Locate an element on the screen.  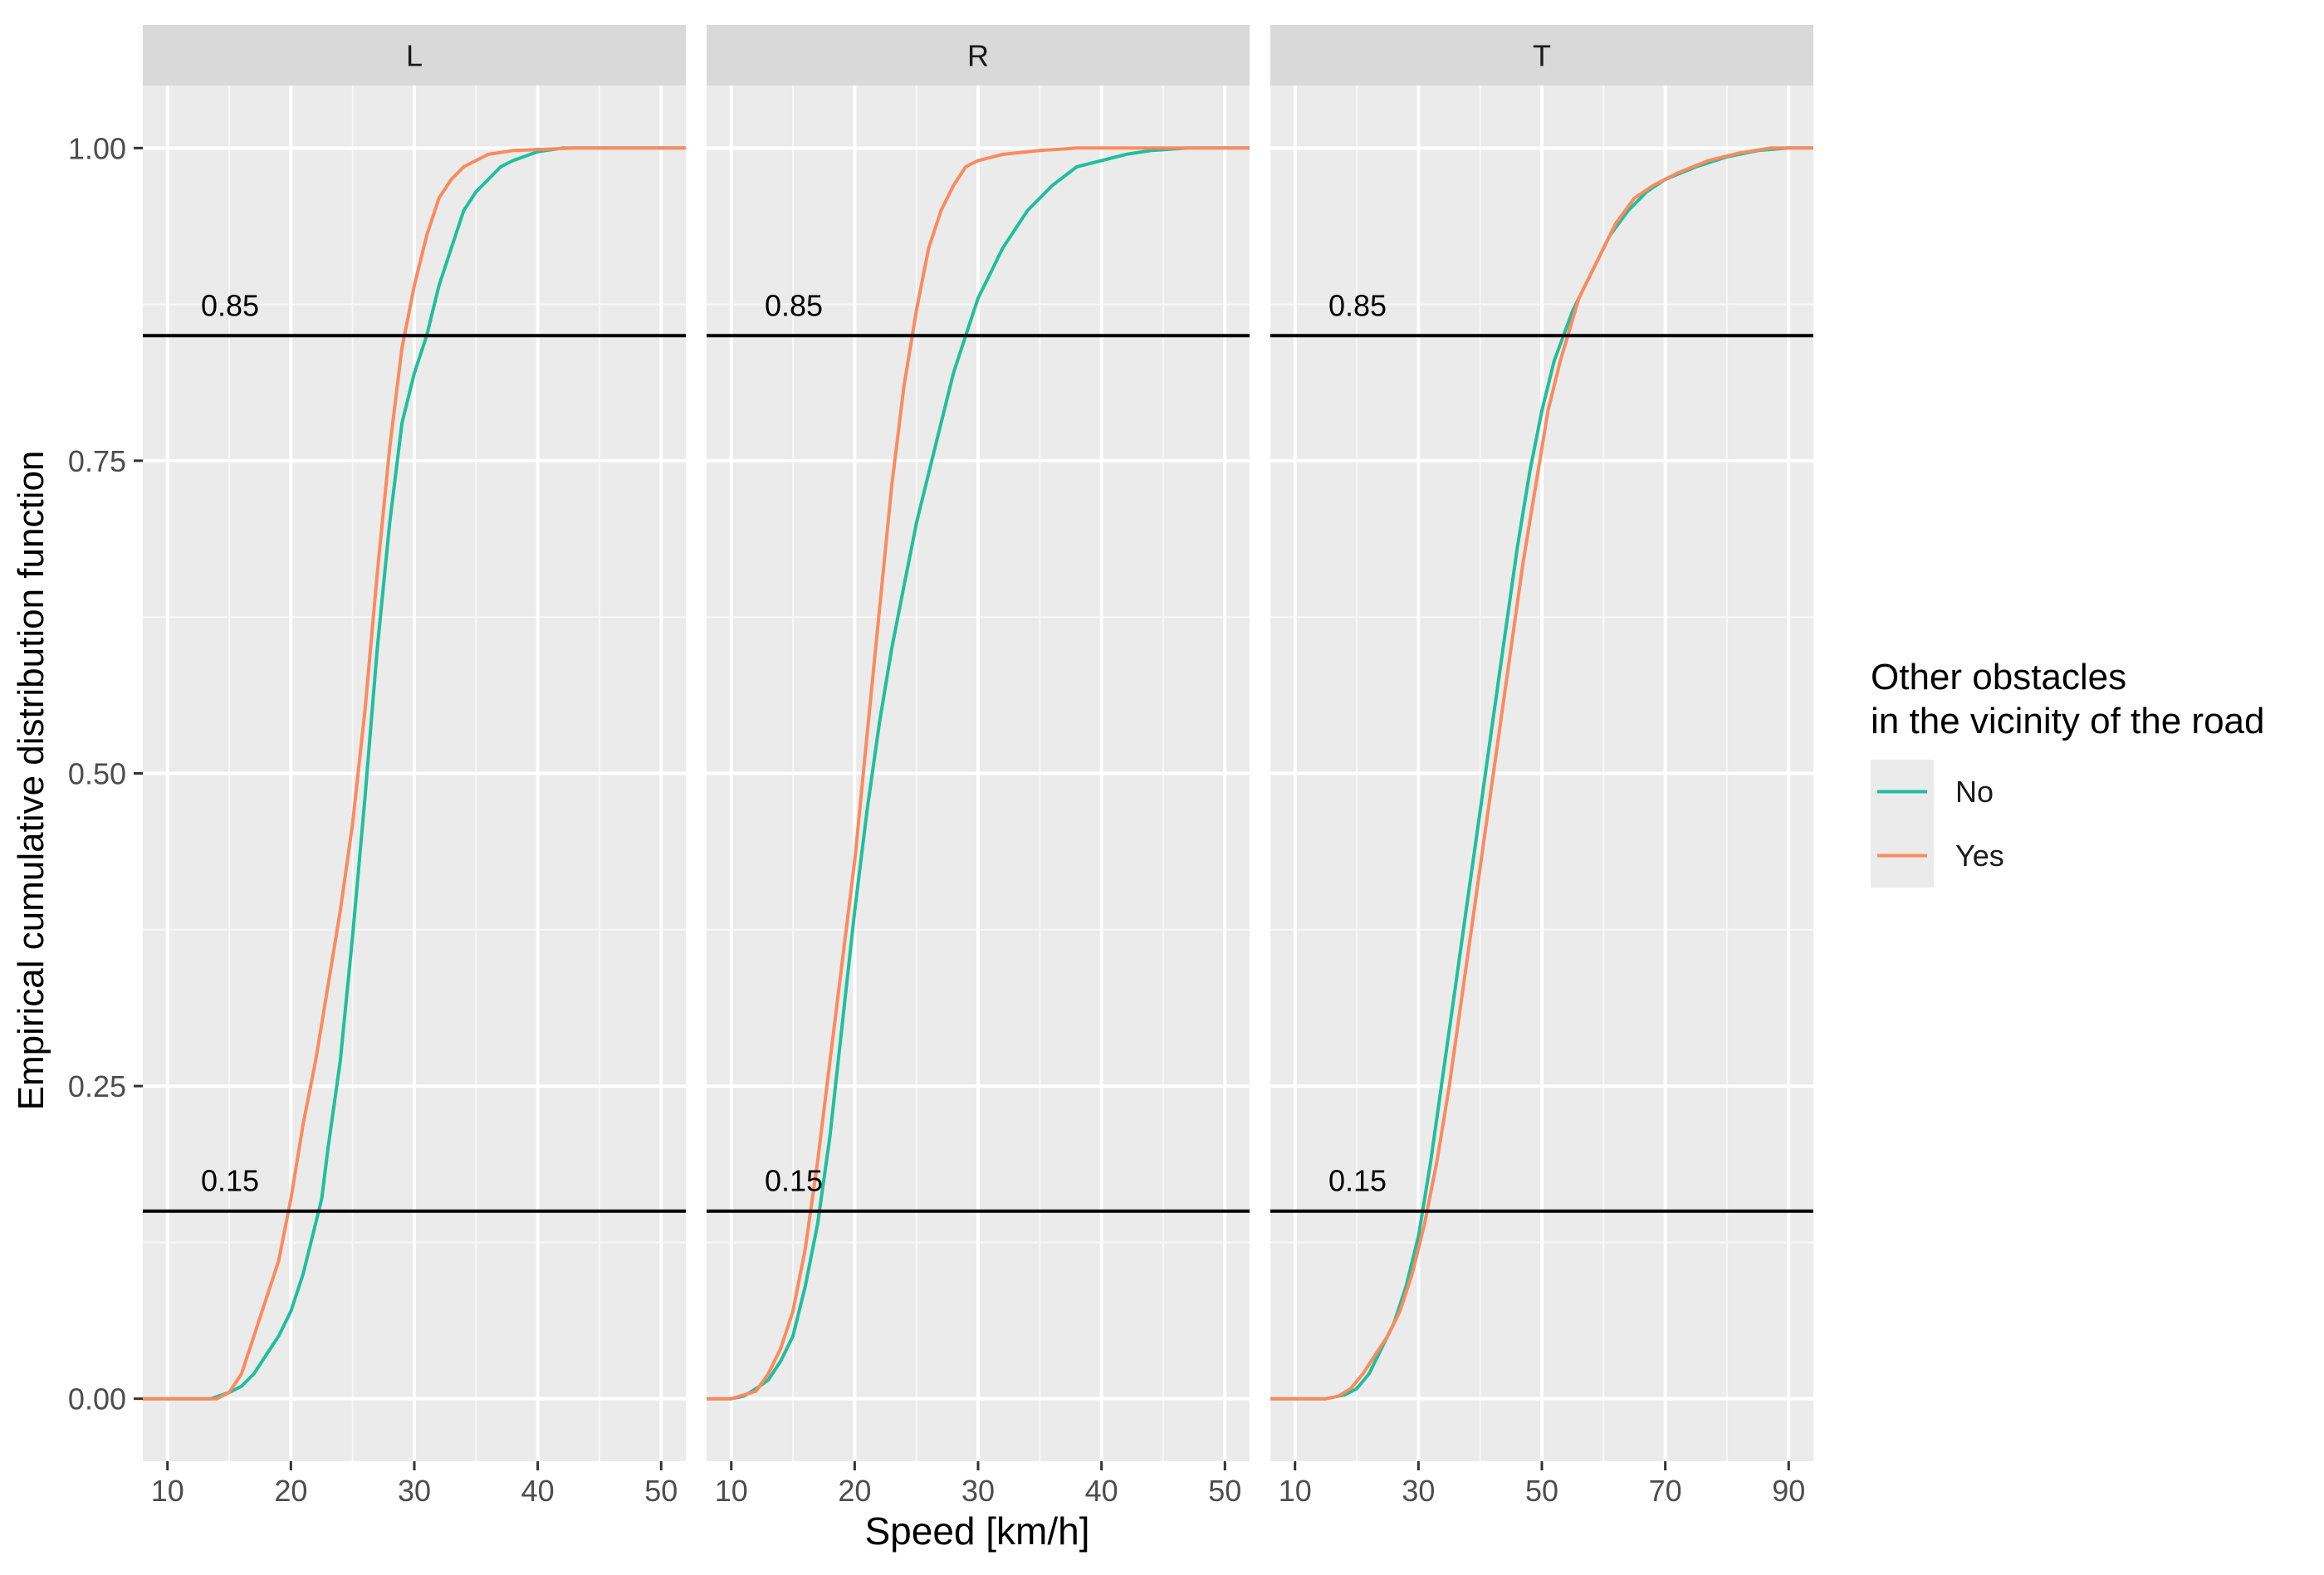
y-axis: 0.00 0.25 0.50 0.75 1.00 is located at coordinates (105, 773).